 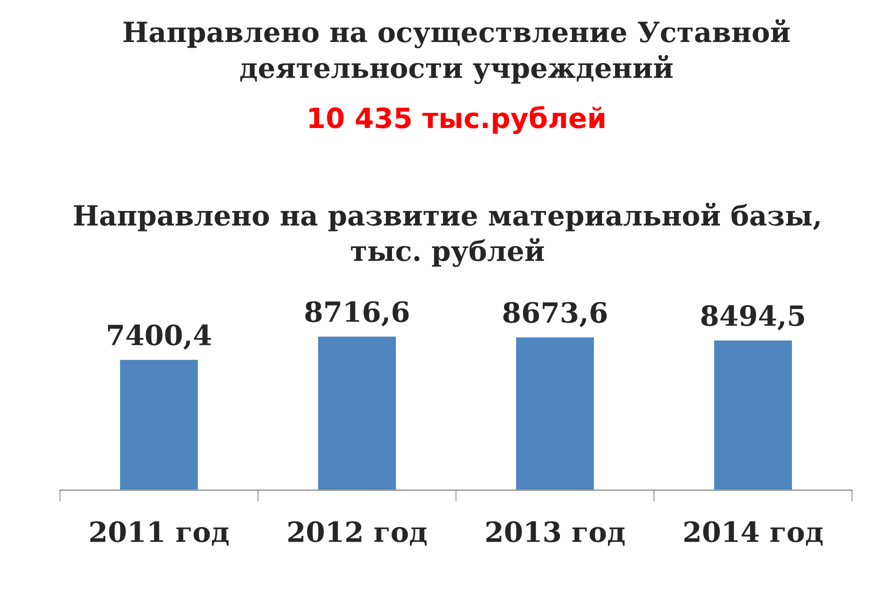 I want to click on text: Направлено на осуществление Уставной деятельности учреждений, so click(x=457, y=51).